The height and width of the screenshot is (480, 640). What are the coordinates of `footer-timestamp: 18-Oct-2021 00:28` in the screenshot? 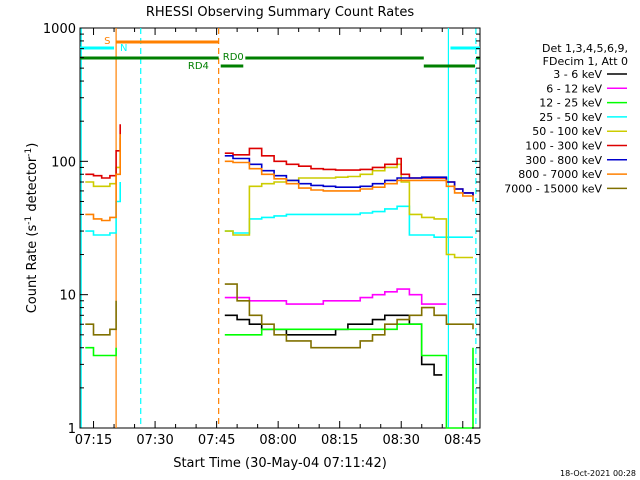 It's located at (598, 473).